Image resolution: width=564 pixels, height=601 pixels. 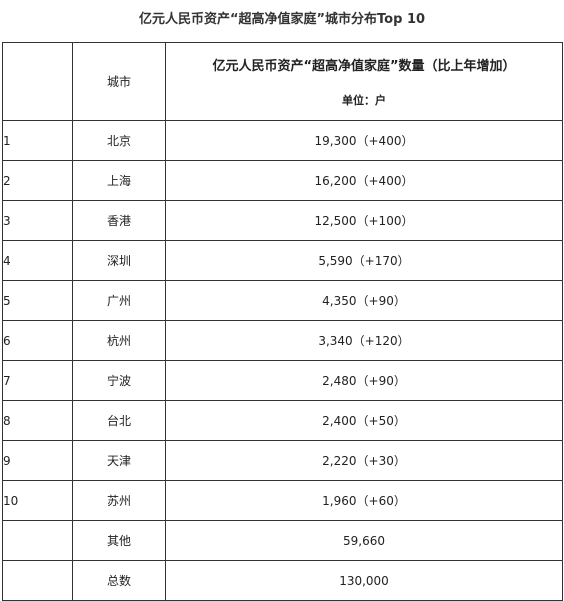 What do you see at coordinates (364, 81) in the screenshot?
I see `header-value: 亿元人民币资产“超高净值家庭”数量（比上年增加） 单位：户` at bounding box center [364, 81].